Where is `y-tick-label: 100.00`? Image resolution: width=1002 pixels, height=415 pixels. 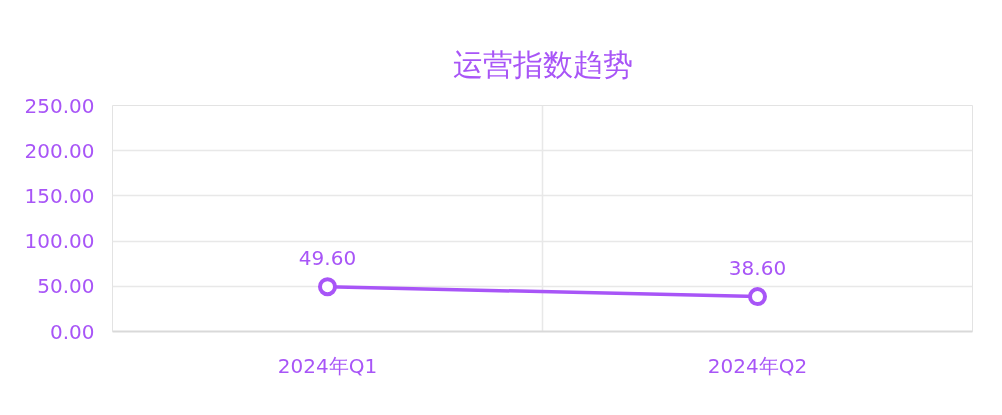 y-tick-label: 100.00 is located at coordinates (59, 241).